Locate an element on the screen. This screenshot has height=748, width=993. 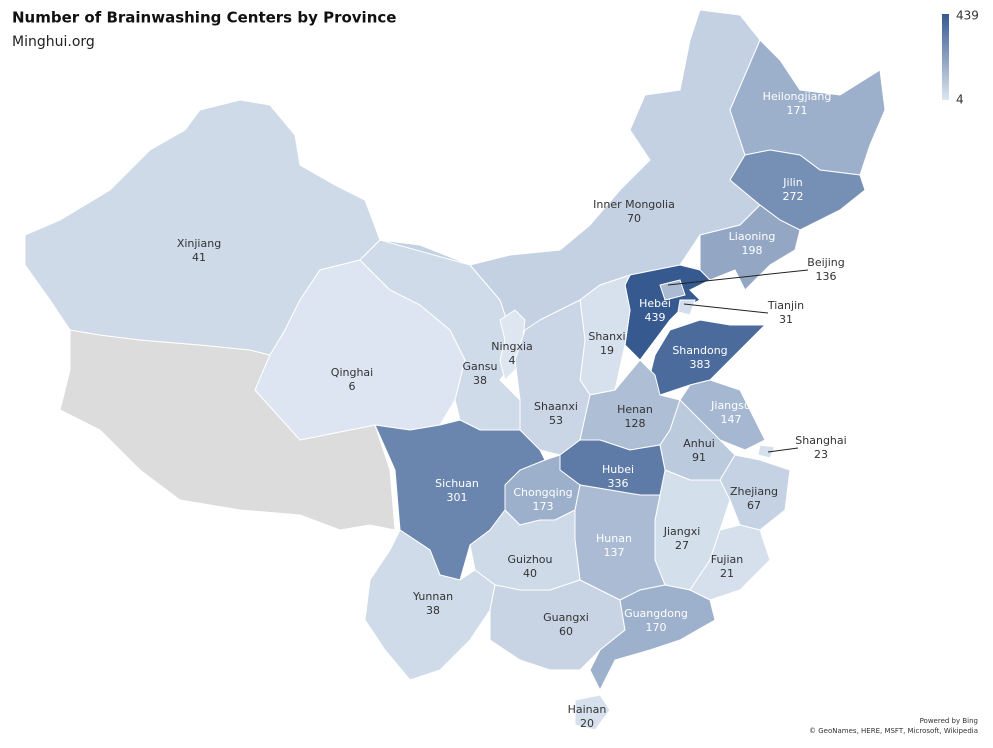
province-name: Henan is located at coordinates (635, 409).